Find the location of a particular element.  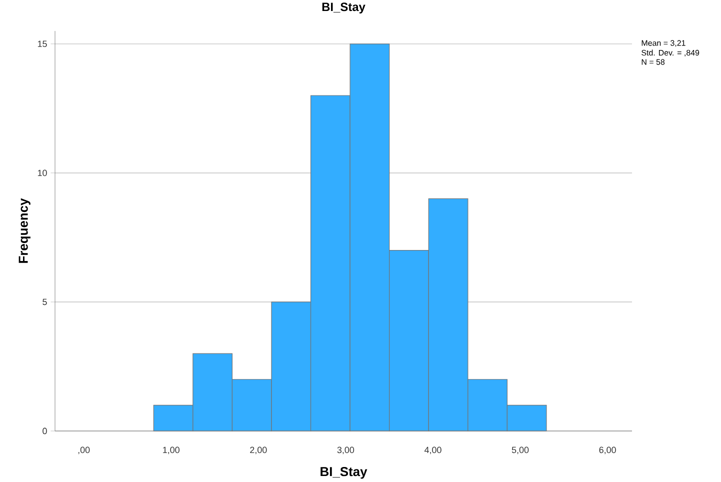

y-axis-title: Frequency is located at coordinates (24, 230).